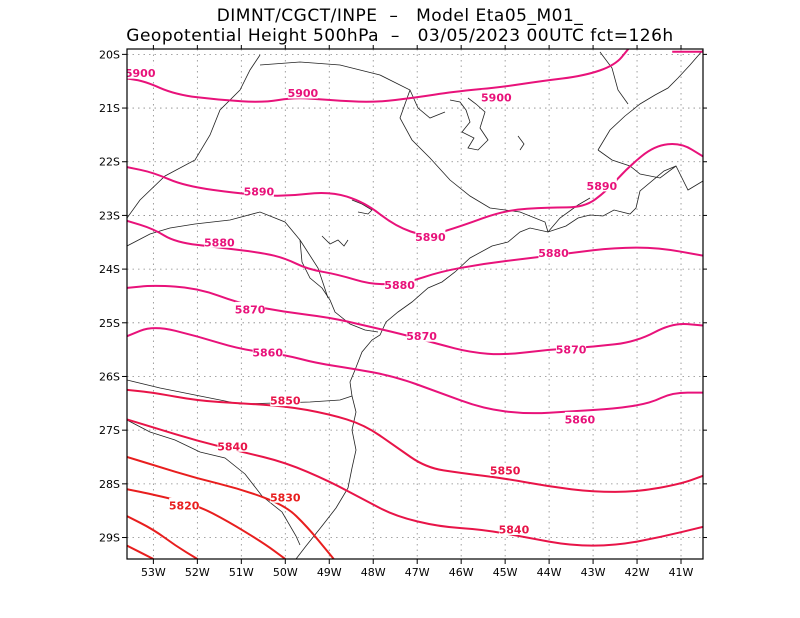 The height and width of the screenshot is (618, 800). Describe the element at coordinates (285, 572) in the screenshot. I see `x-tick-label: 50W` at that location.